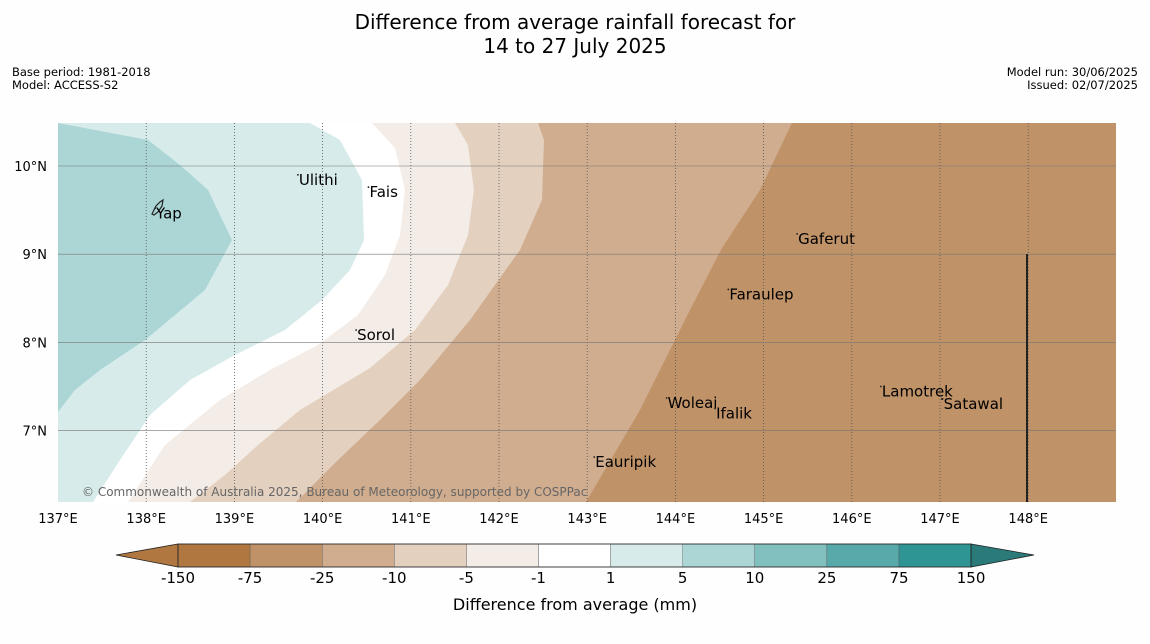 The height and width of the screenshot is (644, 1150). Describe the element at coordinates (852, 519) in the screenshot. I see `longitude-tick-label: 146°E` at that location.